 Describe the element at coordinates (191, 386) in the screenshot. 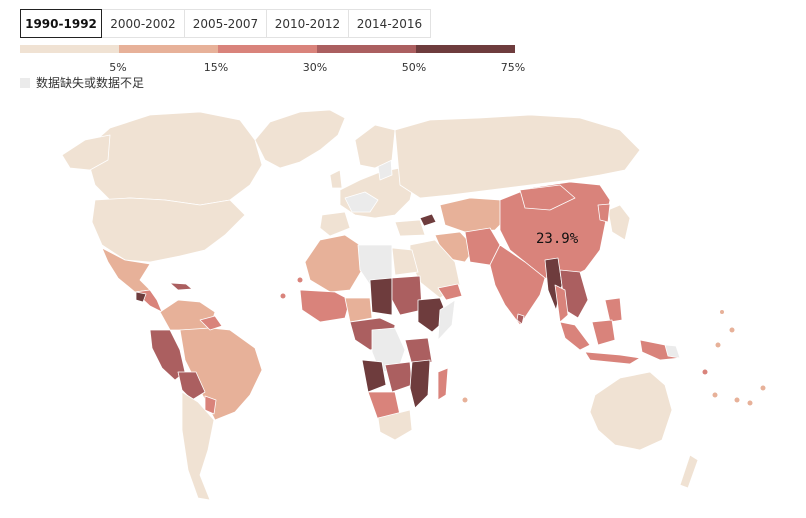

I see `region-bolivia` at that location.